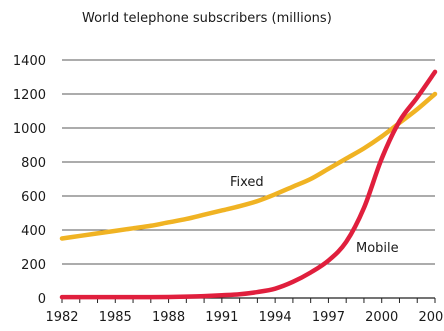 The image size is (444, 331). I want to click on x-tick-label-1991: 1991, so click(221, 317).